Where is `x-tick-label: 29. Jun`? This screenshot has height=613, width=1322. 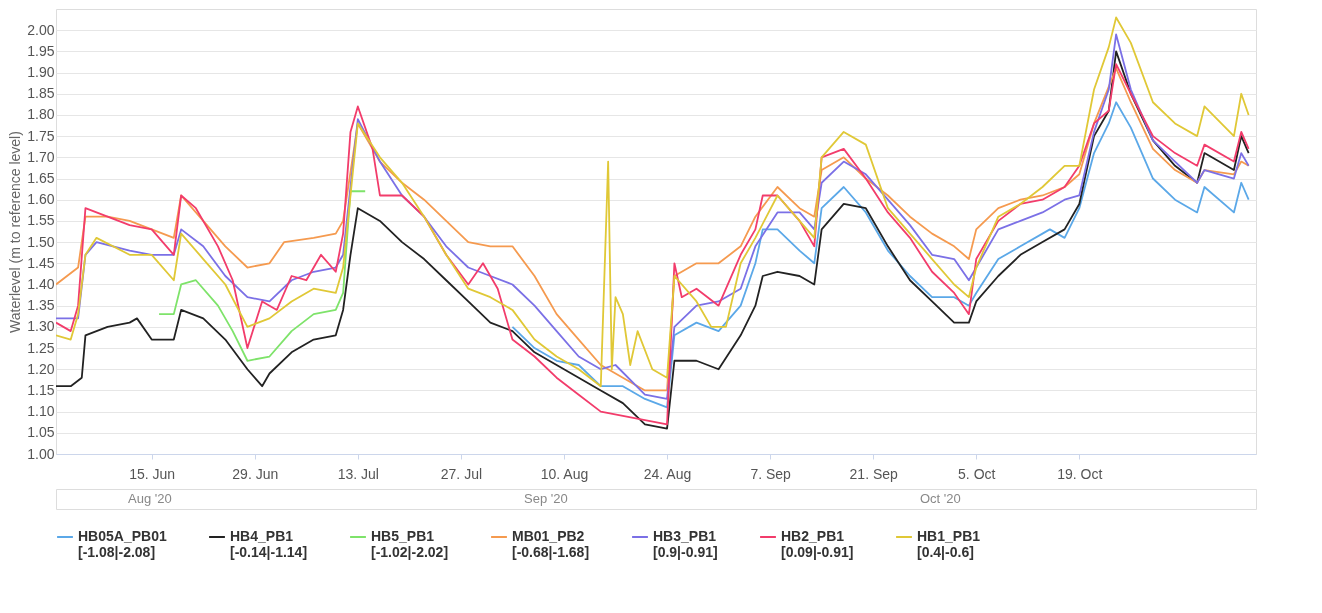
x-tick-label: 29. Jun is located at coordinates (255, 473).